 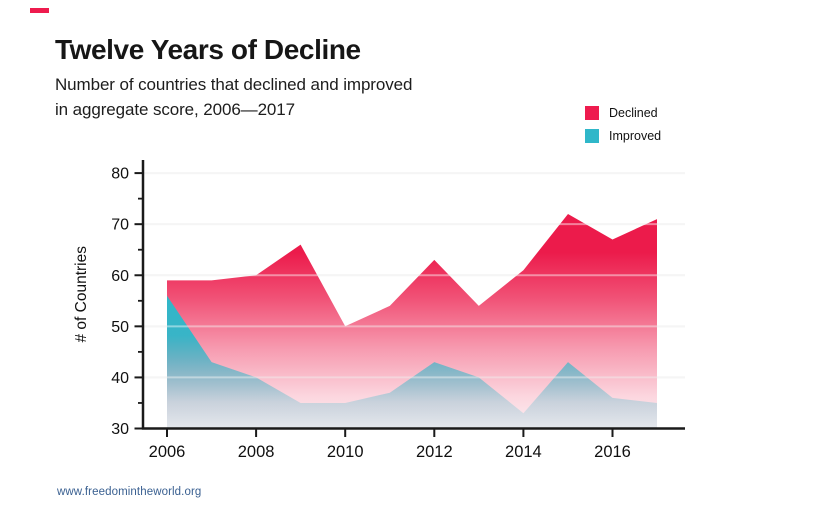 What do you see at coordinates (120, 429) in the screenshot?
I see `y-axis-tick-label: 30` at bounding box center [120, 429].